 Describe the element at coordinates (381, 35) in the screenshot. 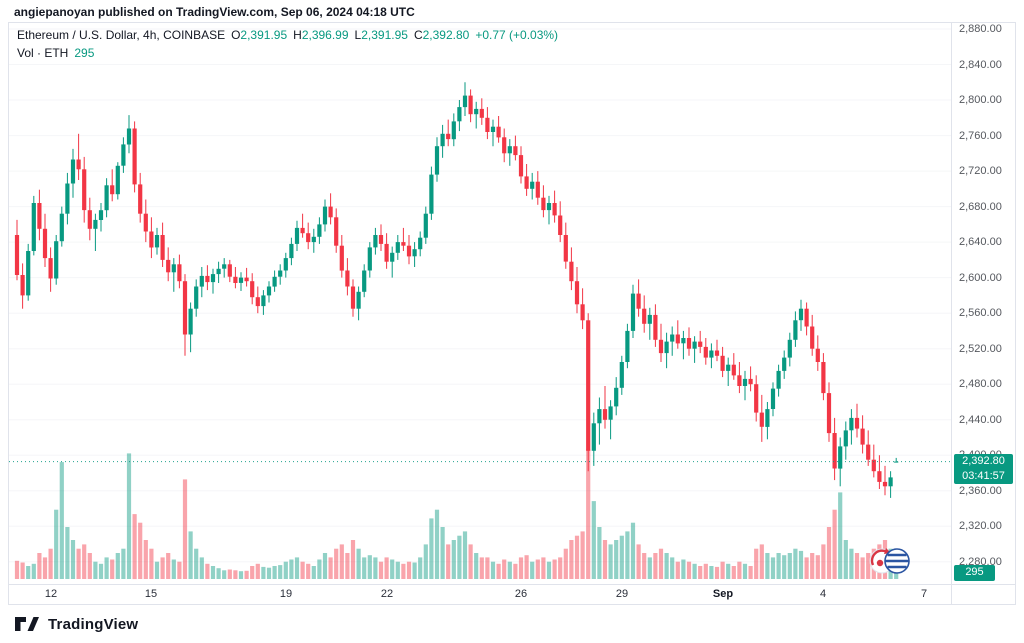

I see `low-value: L 2,391.95` at that location.